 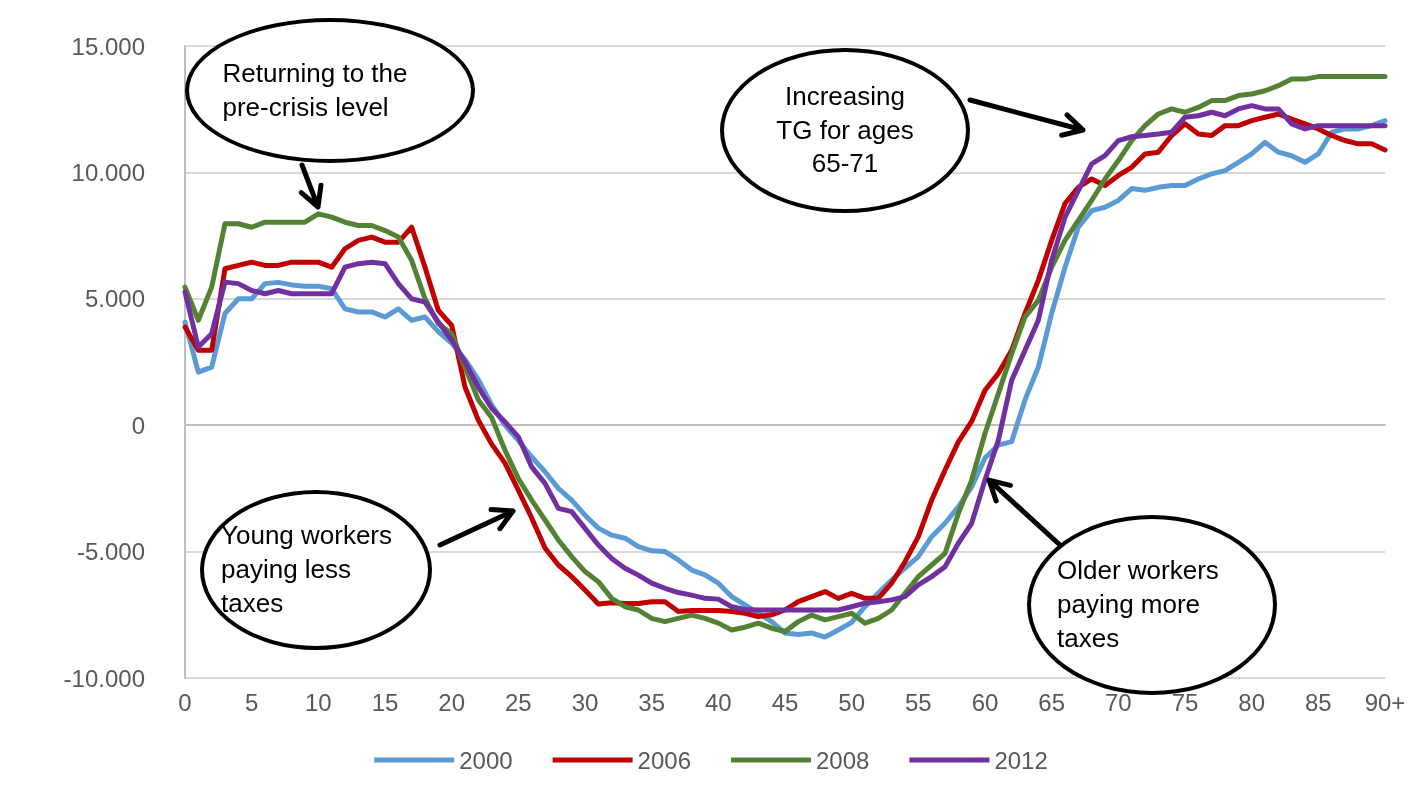 I want to click on callout-ellipse: Returning to the pre-crisis level, so click(x=330, y=90).